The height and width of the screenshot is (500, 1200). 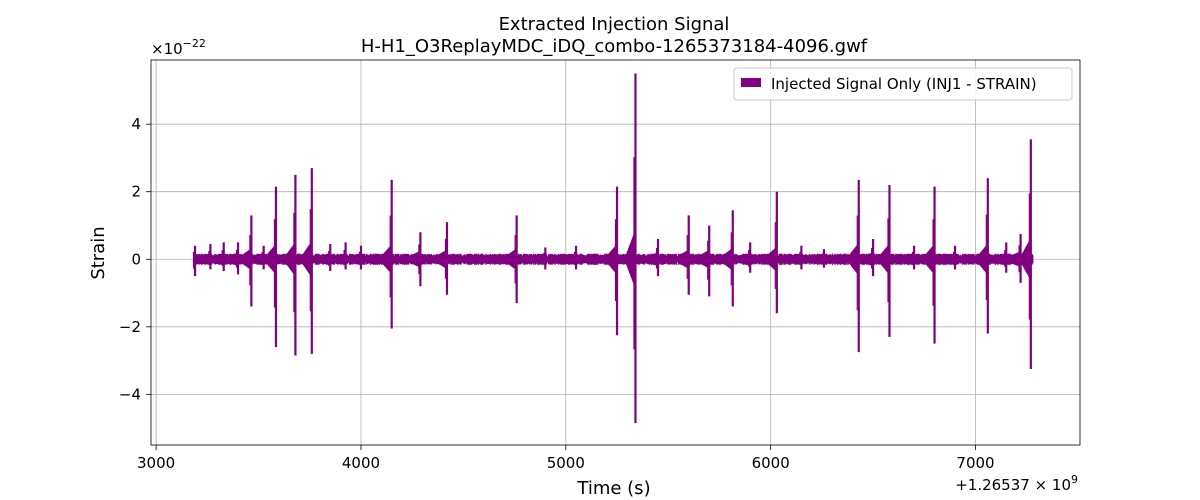 I want to click on y-tick-label: −4, so click(x=130, y=394).